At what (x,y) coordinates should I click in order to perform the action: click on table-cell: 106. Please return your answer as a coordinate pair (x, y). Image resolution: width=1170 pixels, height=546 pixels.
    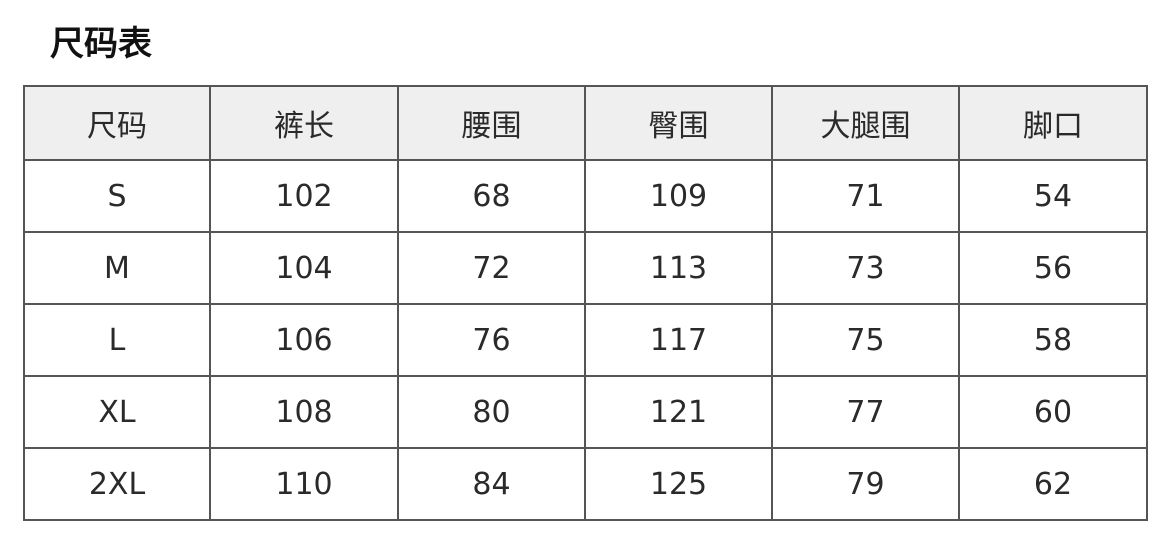
    Looking at the image, I should click on (304, 340).